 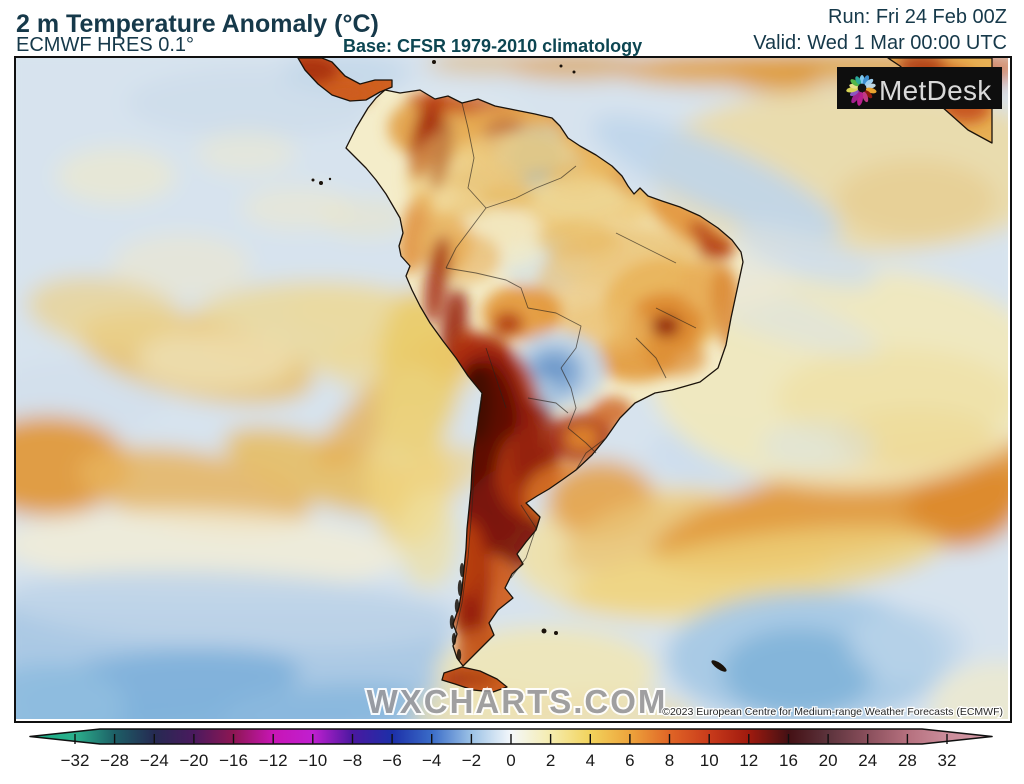 What do you see at coordinates (947, 760) in the screenshot?
I see `svg-text: 32` at bounding box center [947, 760].